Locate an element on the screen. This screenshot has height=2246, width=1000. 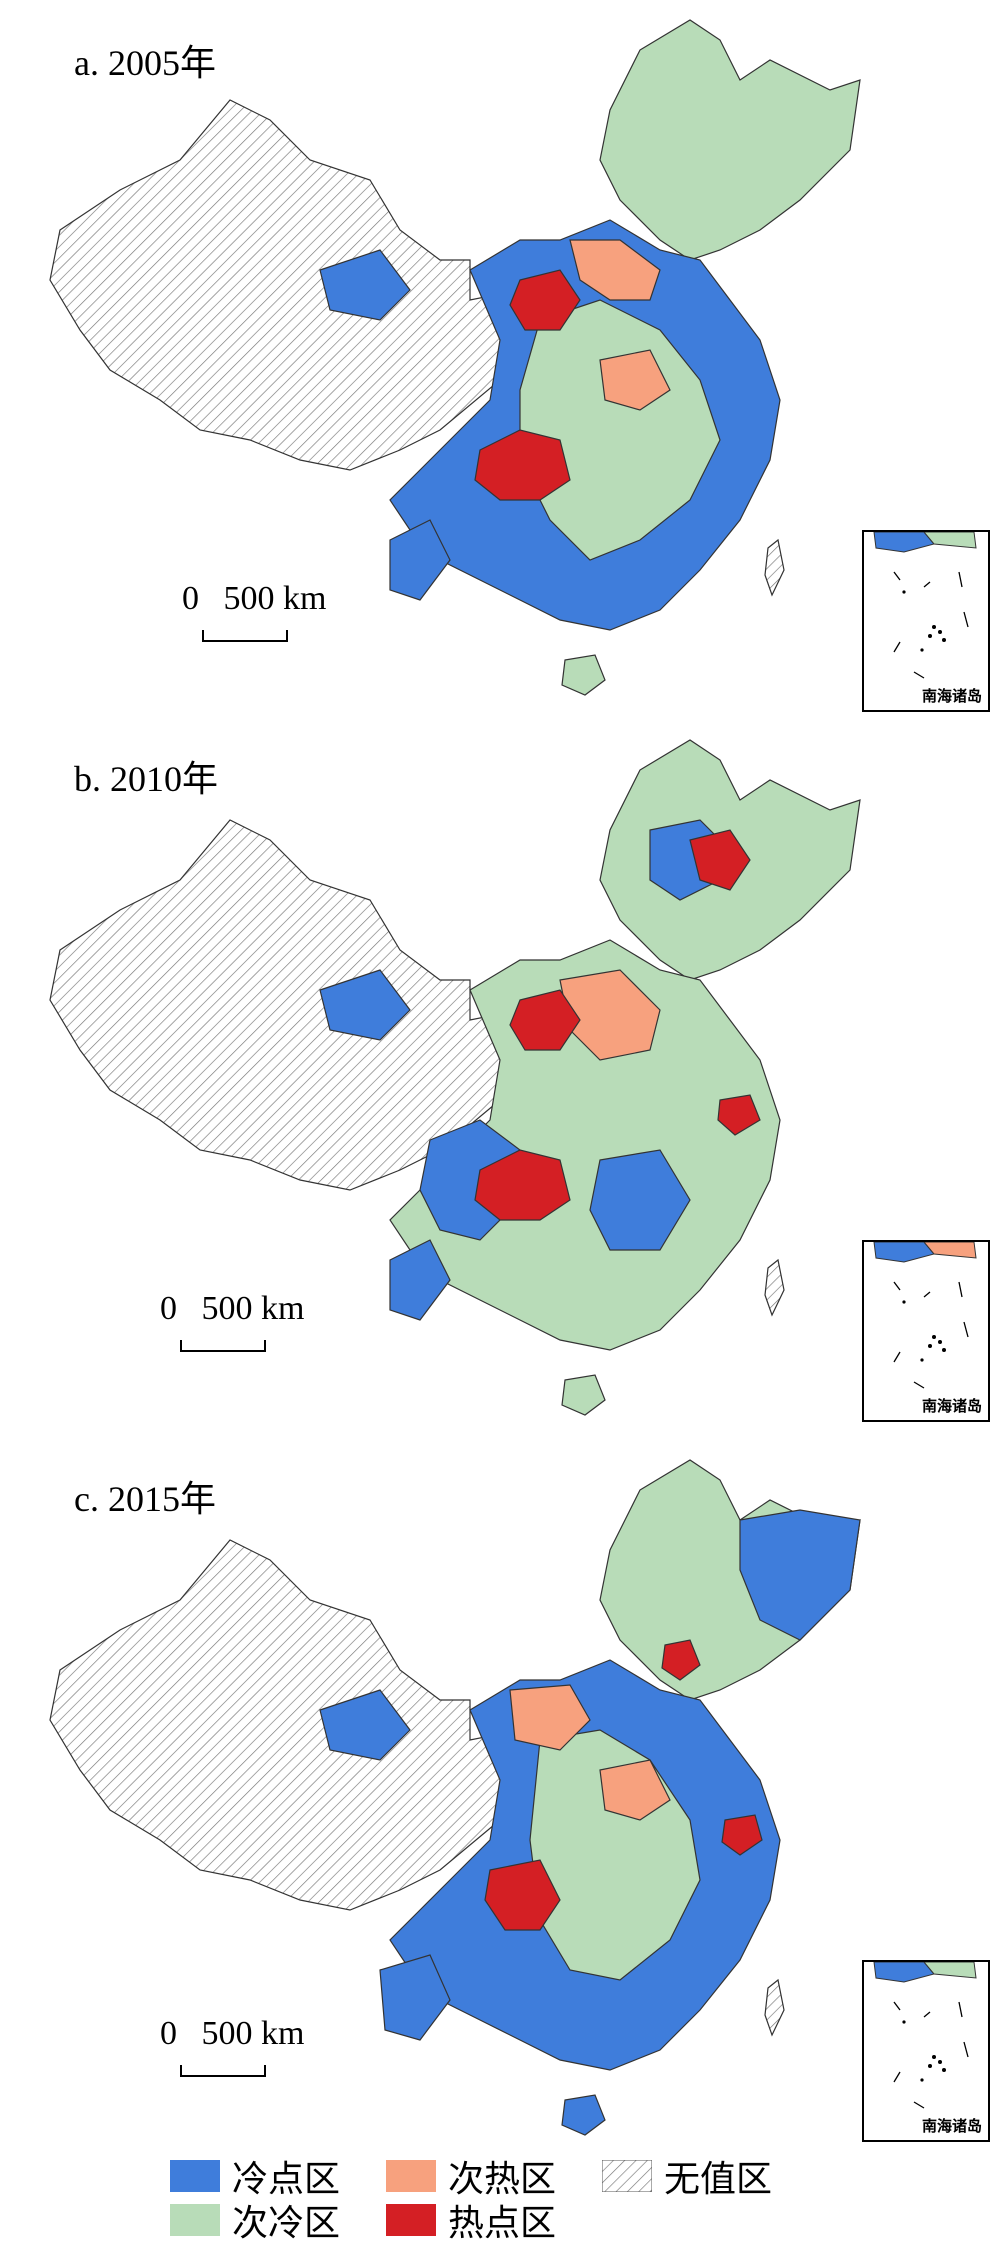
panel-title: a. 2005年 is located at coordinates (145, 63).